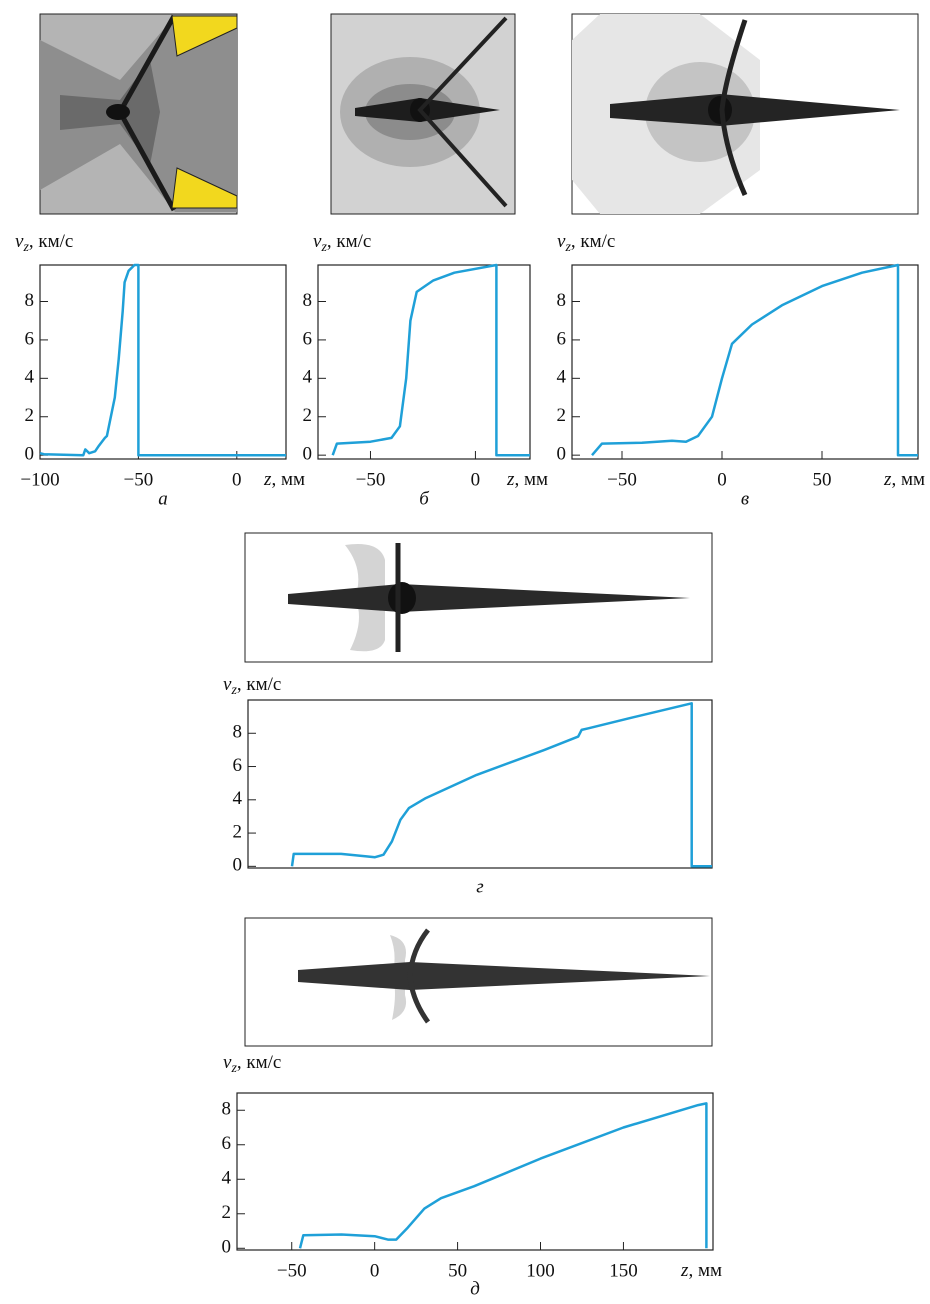  What do you see at coordinates (540, 1270) in the screenshot?
I see `x-tick-label: 100` at bounding box center [540, 1270].